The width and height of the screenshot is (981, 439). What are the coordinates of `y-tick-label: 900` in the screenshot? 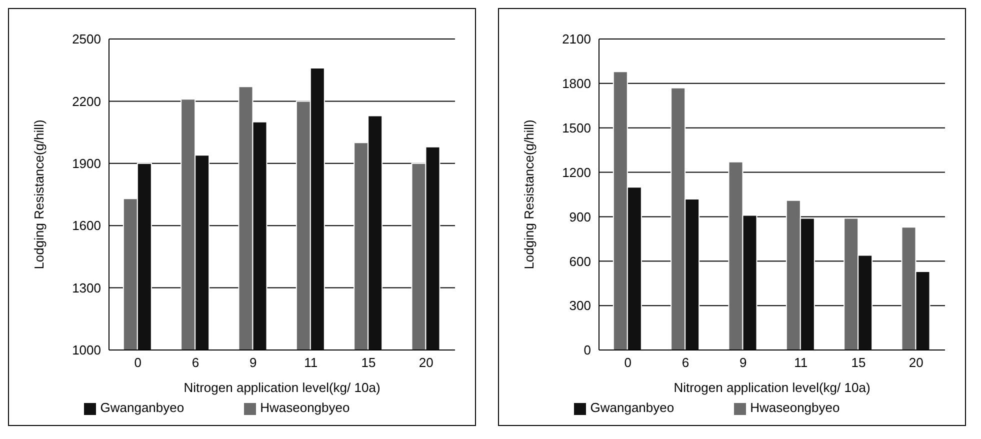 It's located at (580, 216).